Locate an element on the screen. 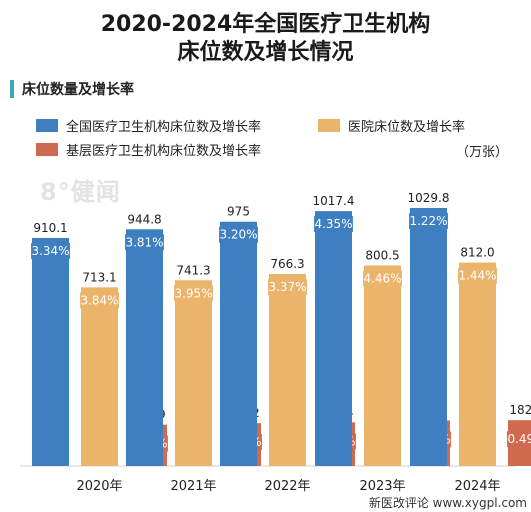 This screenshot has width=531, height=512. bar-value-label: 1017.4 is located at coordinates (334, 201).